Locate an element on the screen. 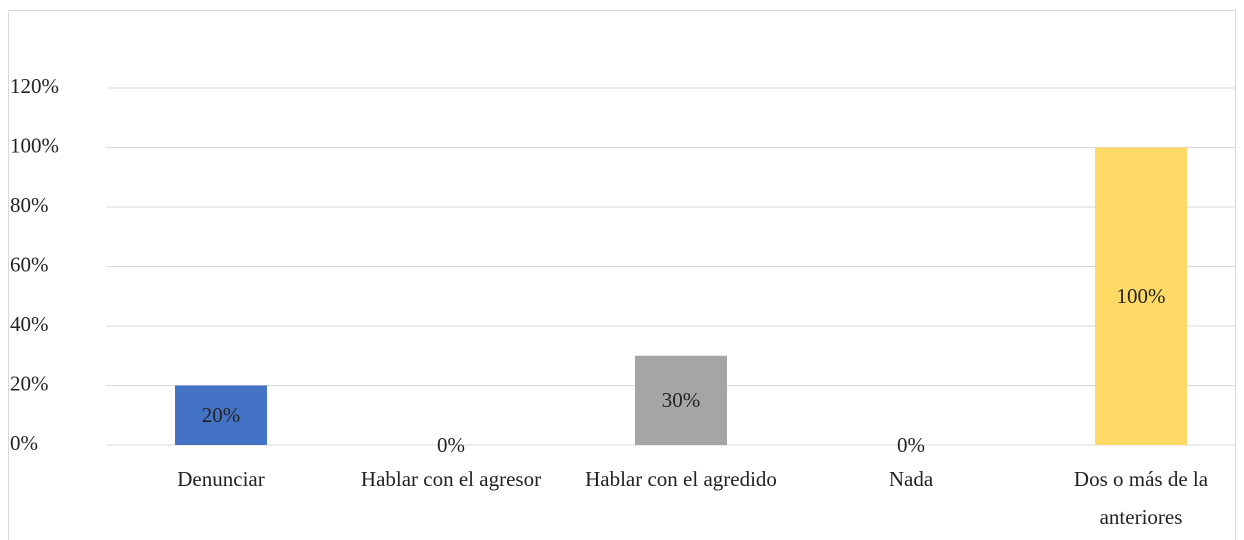 Image resolution: width=1244 pixels, height=540 pixels. value-label: 100% is located at coordinates (1141, 296).